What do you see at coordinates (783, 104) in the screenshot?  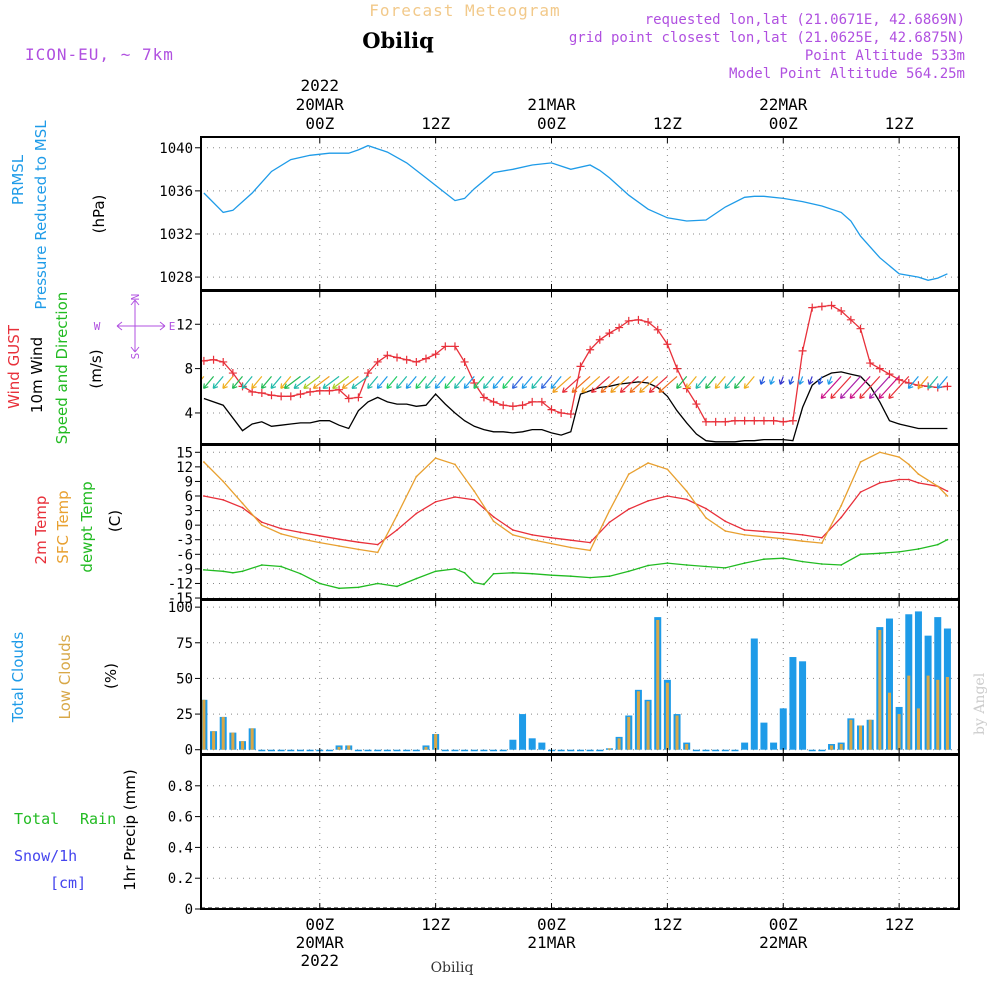 I see `top-time-label: 22MAR` at bounding box center [783, 104].